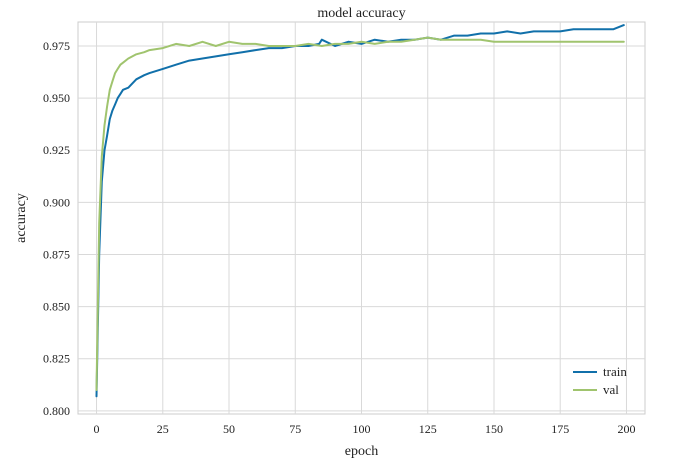 The height and width of the screenshot is (471, 677). I want to click on legend-label-val: val, so click(611, 389).